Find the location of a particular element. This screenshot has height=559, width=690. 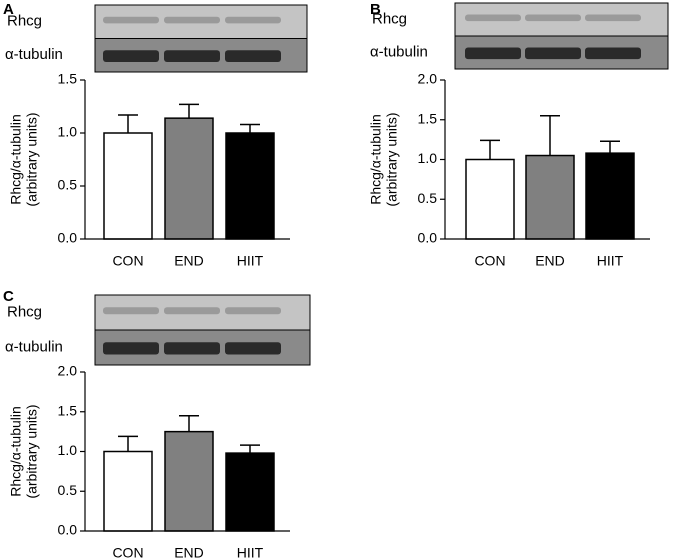

panel-letter: B is located at coordinates (375, 9).